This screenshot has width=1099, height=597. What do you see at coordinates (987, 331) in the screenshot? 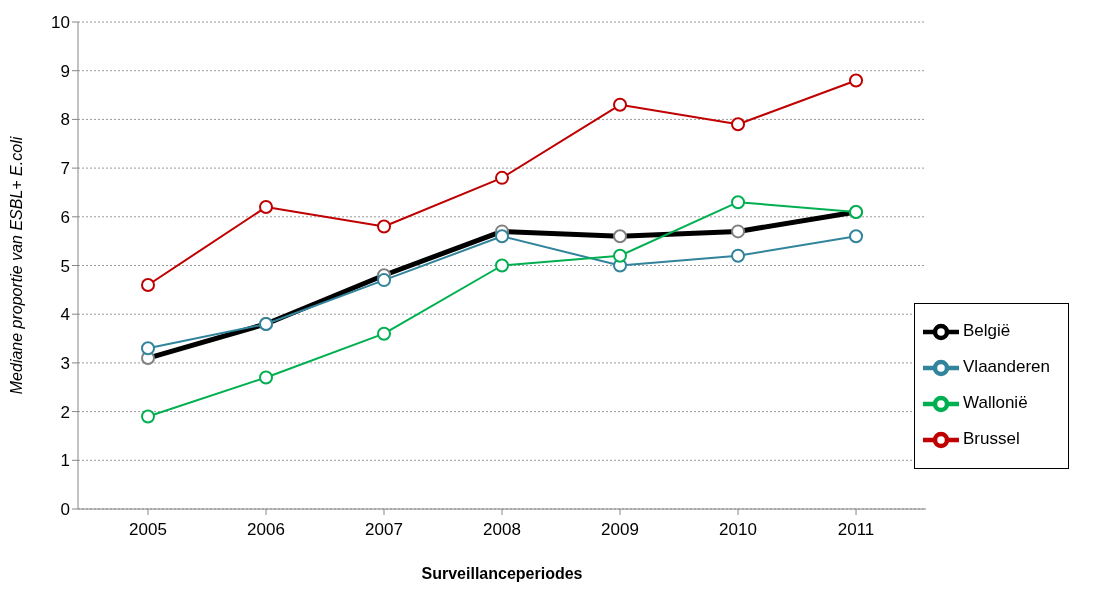
I see `legend-label: België` at bounding box center [987, 331].